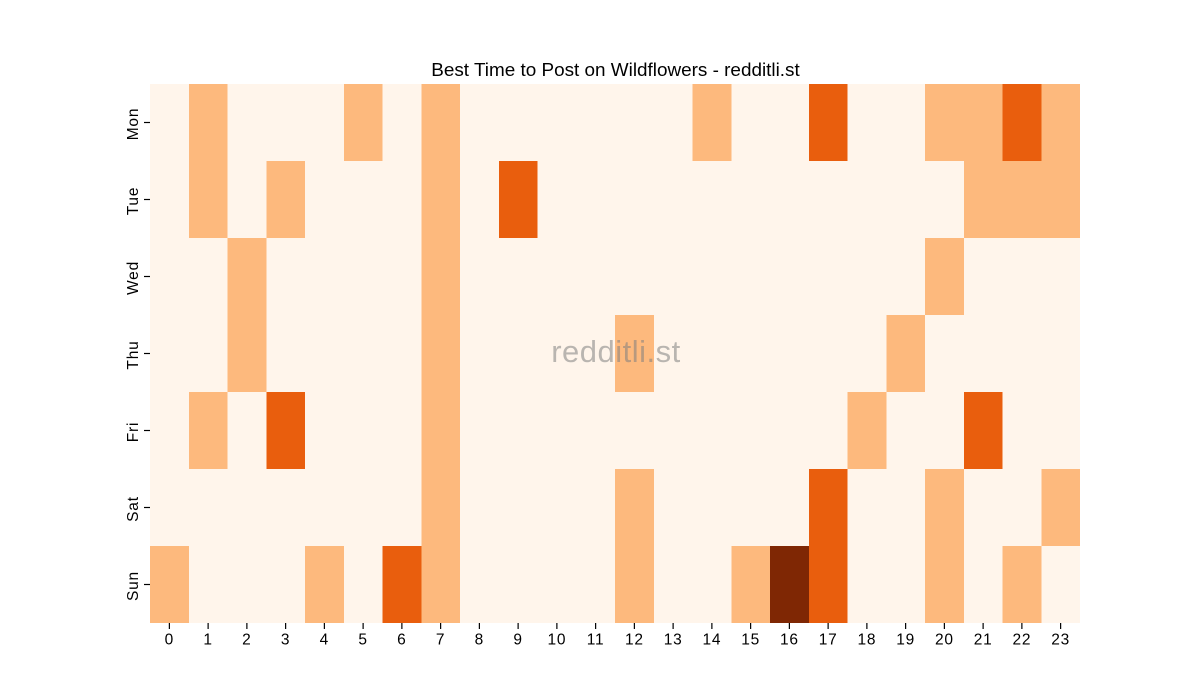 The height and width of the screenshot is (700, 1200). Describe the element at coordinates (556, 640) in the screenshot. I see `svg-text: 10` at that location.